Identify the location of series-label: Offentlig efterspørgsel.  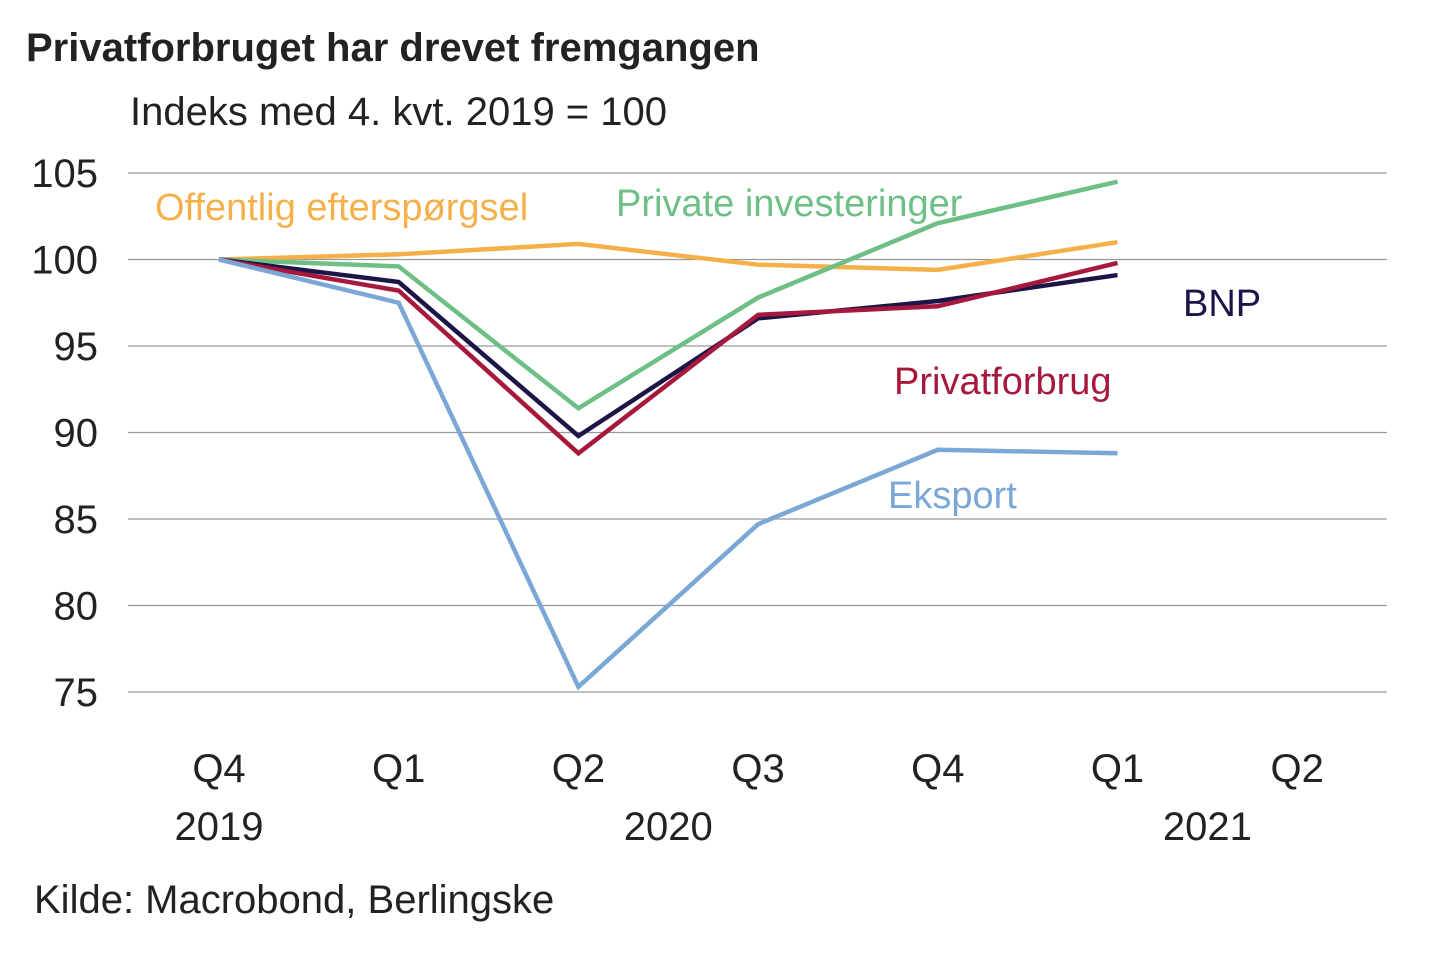
(341, 208).